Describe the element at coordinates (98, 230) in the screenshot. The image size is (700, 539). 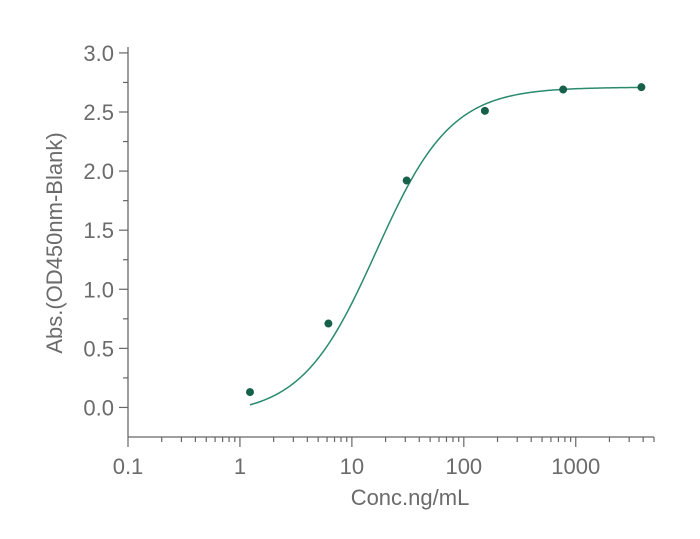
I see `y-tick-label: 1.5` at that location.